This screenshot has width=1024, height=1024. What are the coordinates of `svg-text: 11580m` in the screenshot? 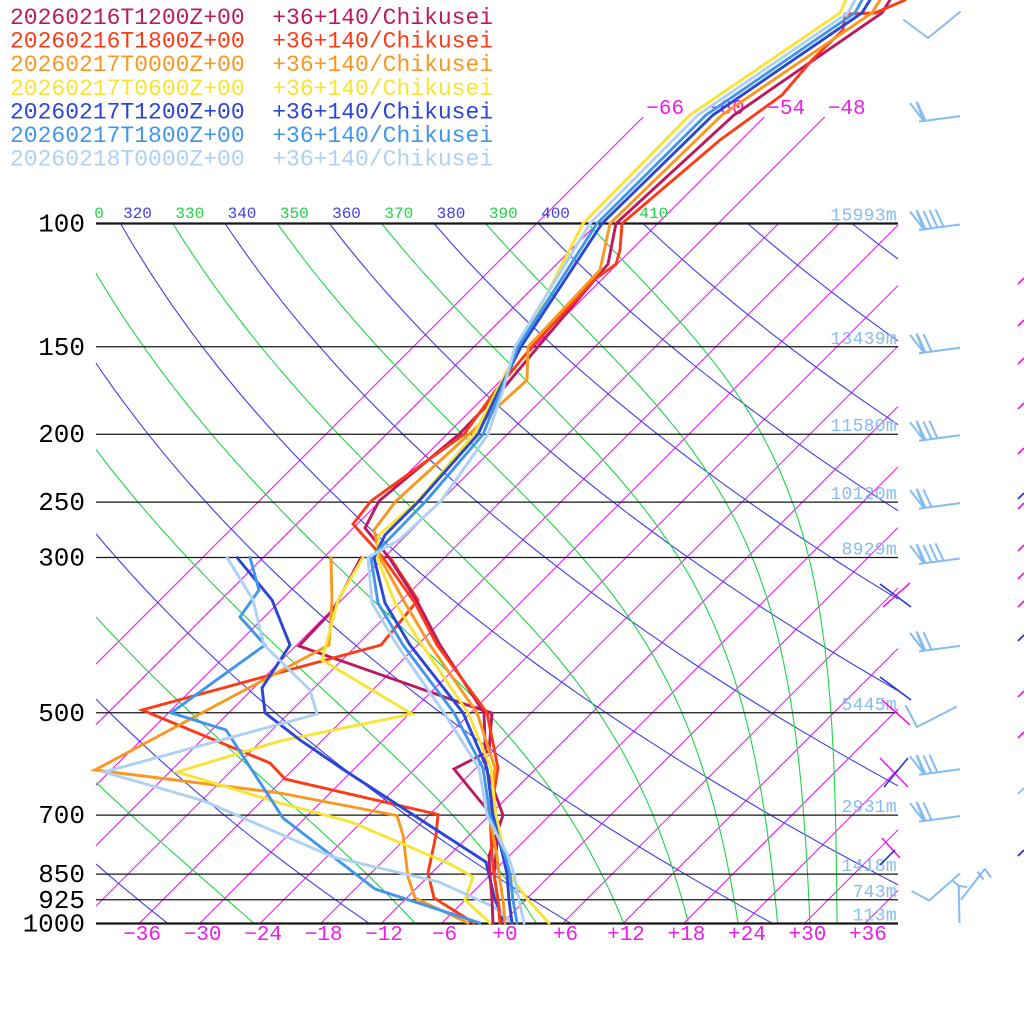 It's located at (863, 427).